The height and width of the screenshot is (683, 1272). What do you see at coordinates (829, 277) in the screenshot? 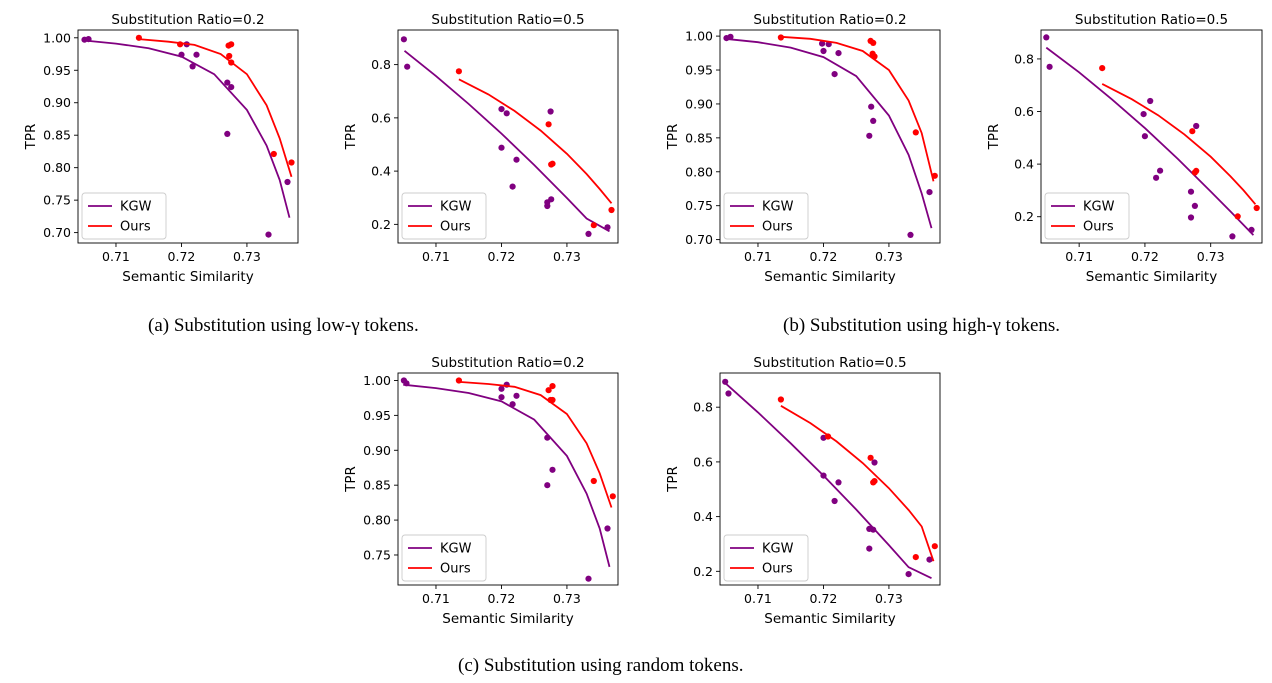
I see `x-axis-label: Semantic Similarity` at bounding box center [829, 277].